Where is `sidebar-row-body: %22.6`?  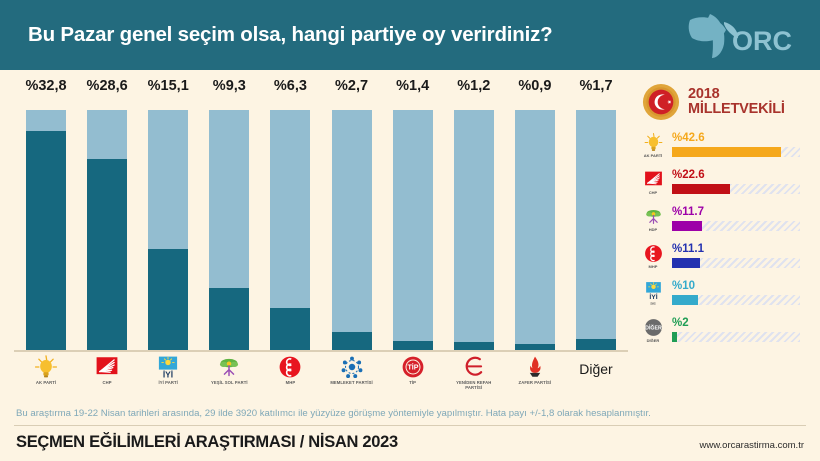 sidebar-row-body: %22.6 is located at coordinates (740, 181).